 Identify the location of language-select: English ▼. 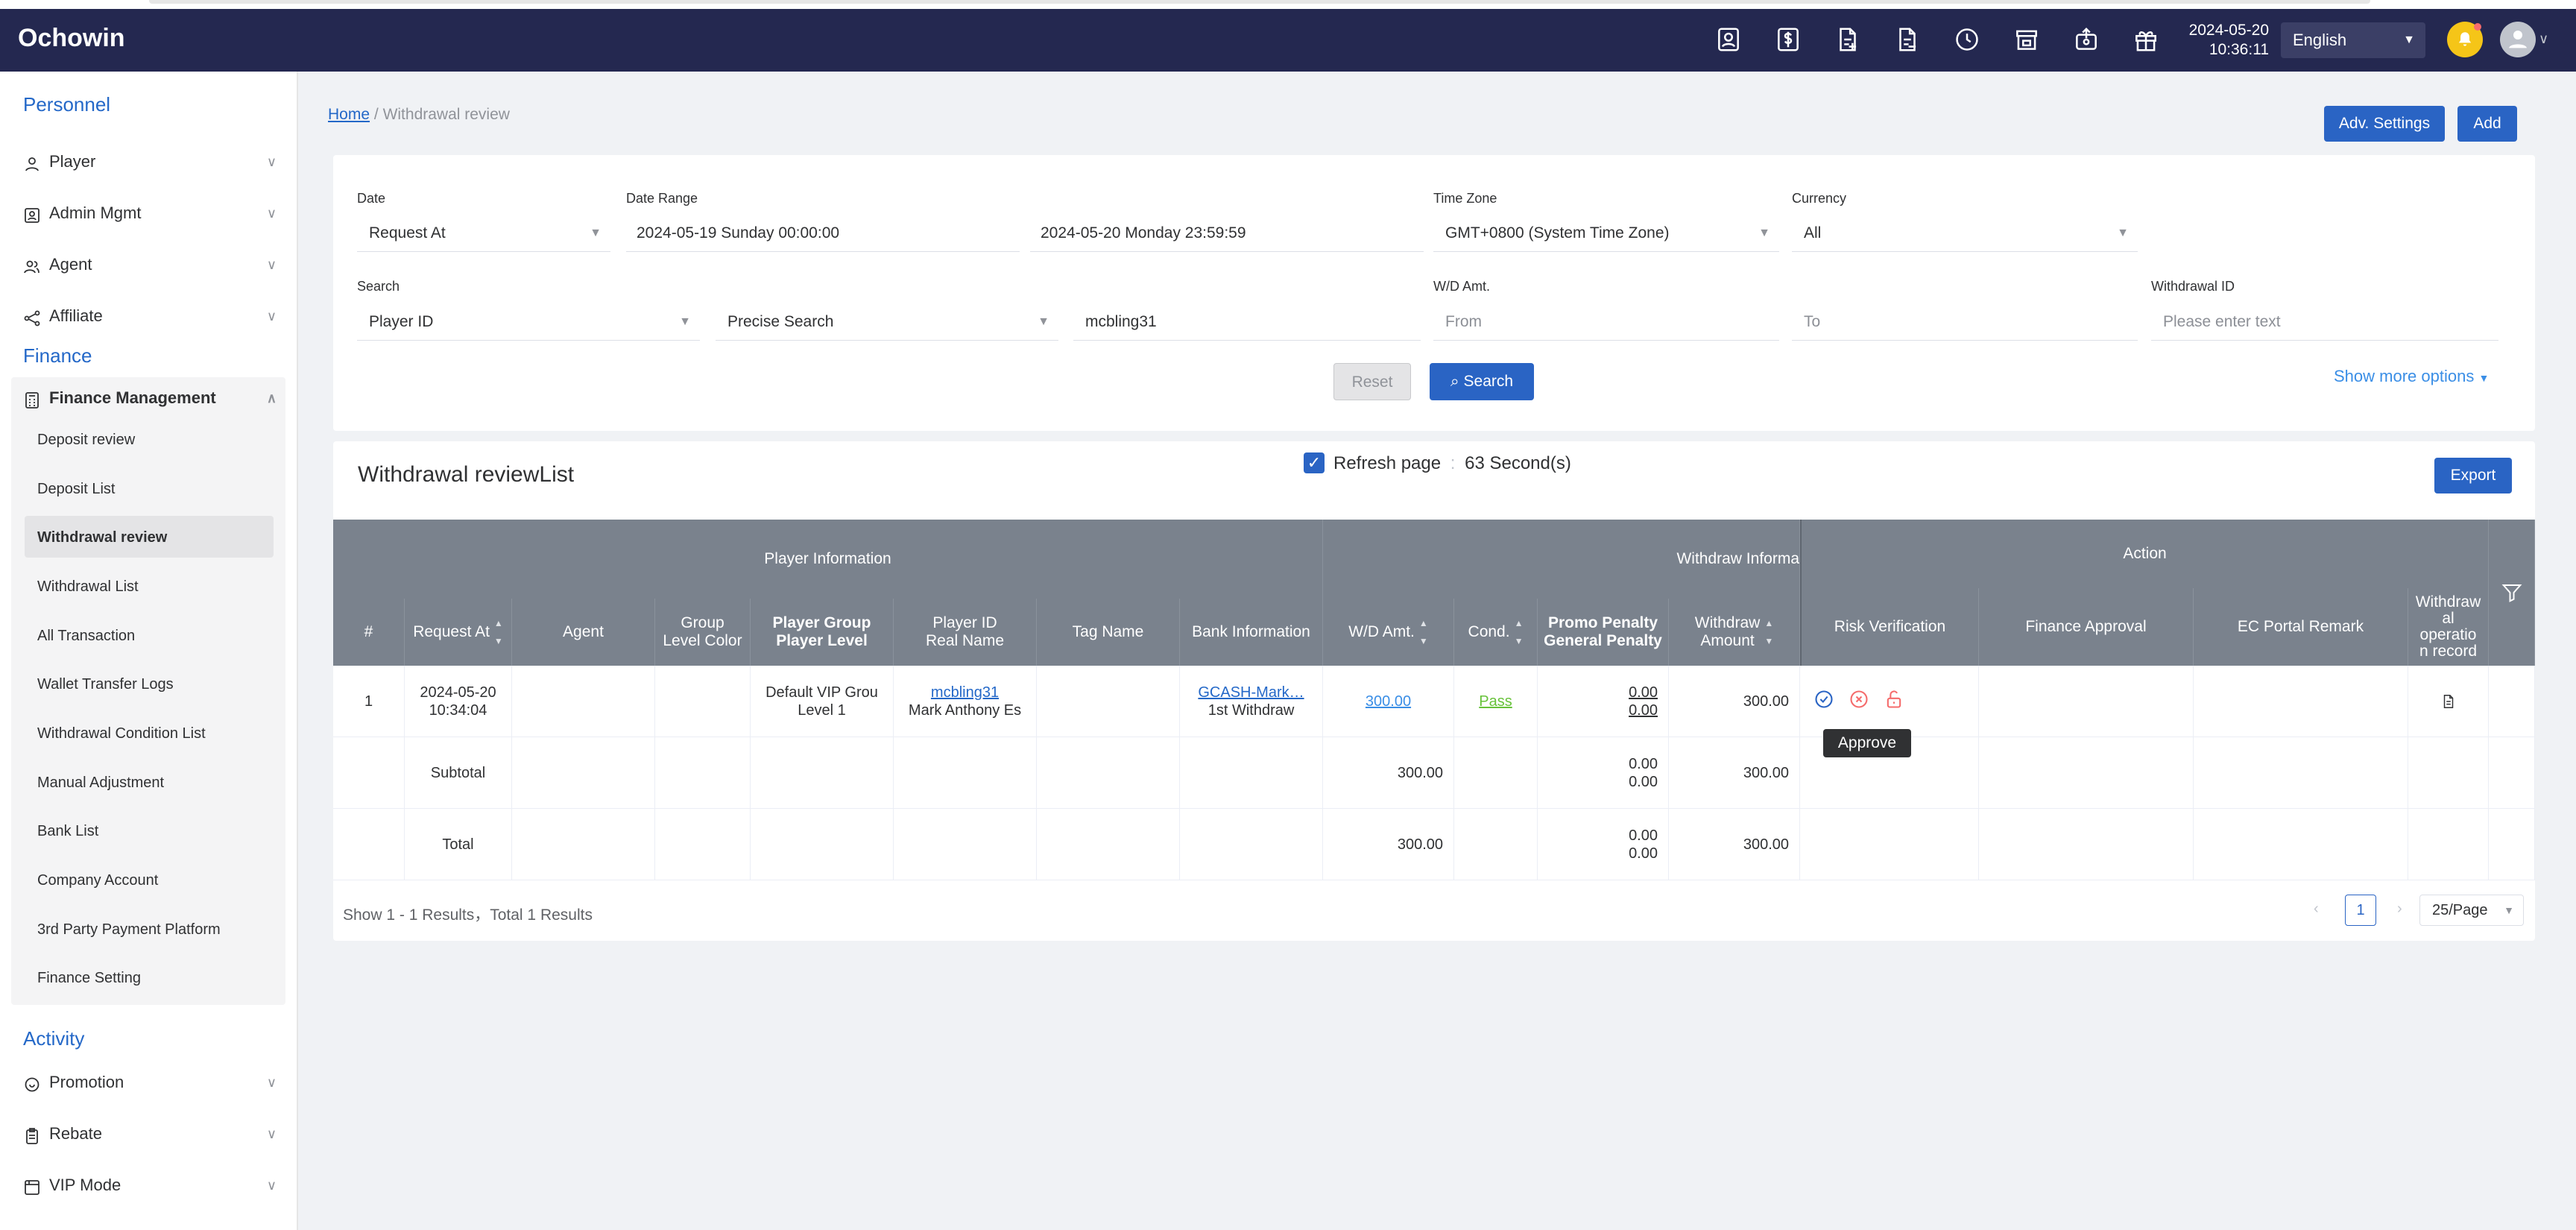
(2353, 40).